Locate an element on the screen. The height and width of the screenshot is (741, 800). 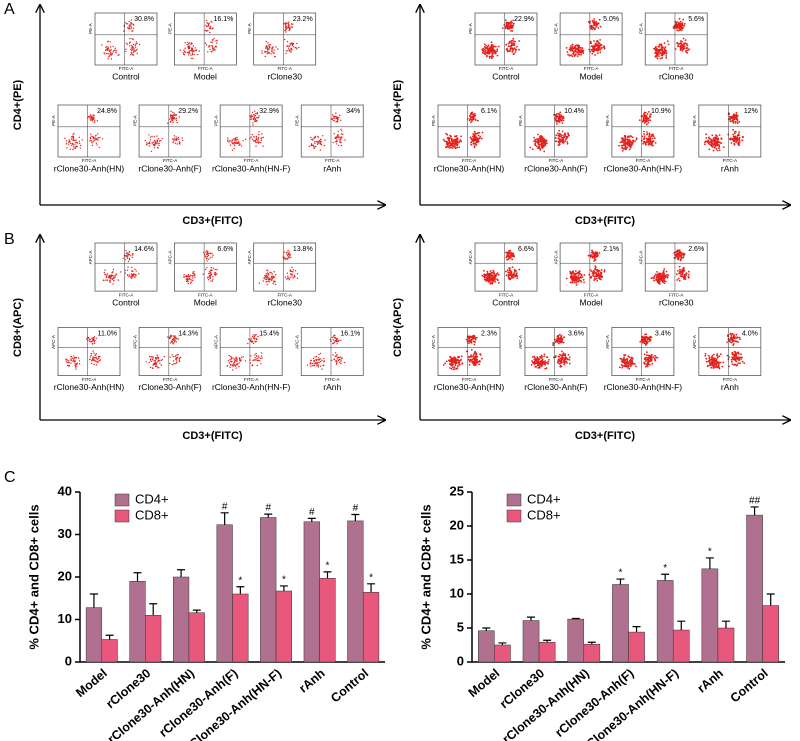
plot-percent: 16.1% is located at coordinates (223, 19).